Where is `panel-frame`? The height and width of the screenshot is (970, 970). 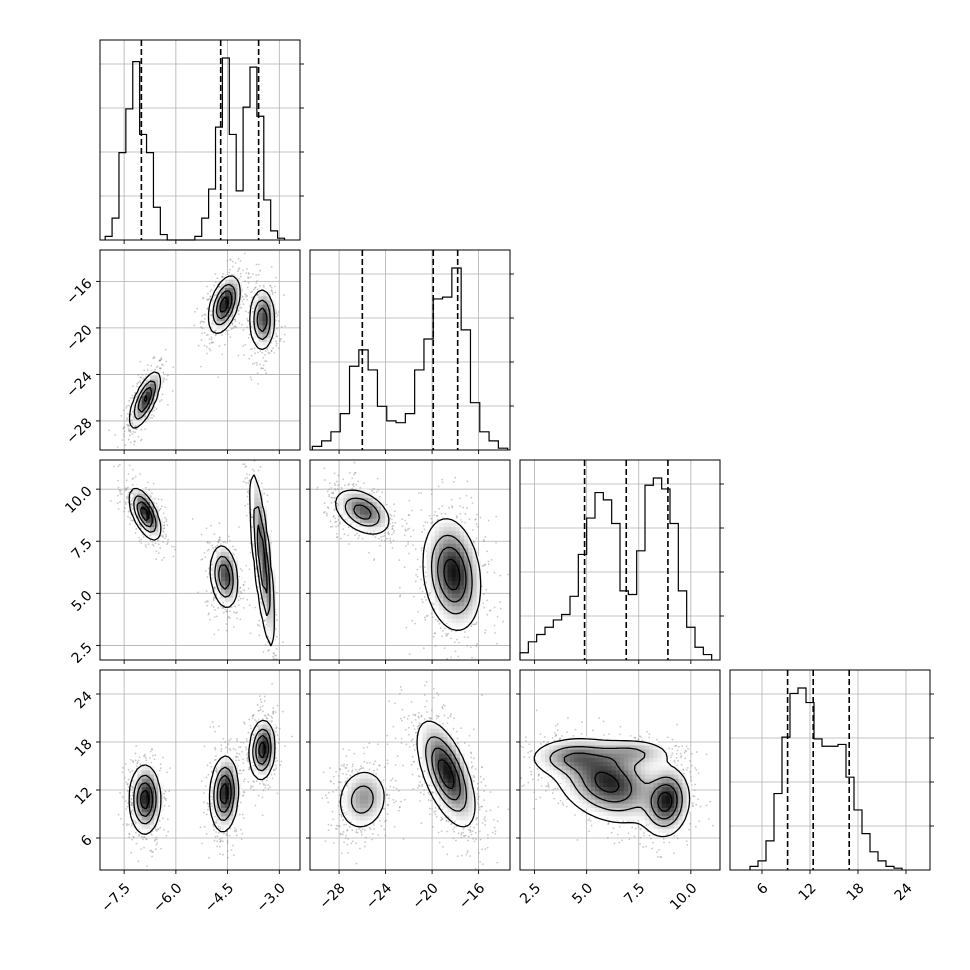
panel-frame is located at coordinates (410, 560).